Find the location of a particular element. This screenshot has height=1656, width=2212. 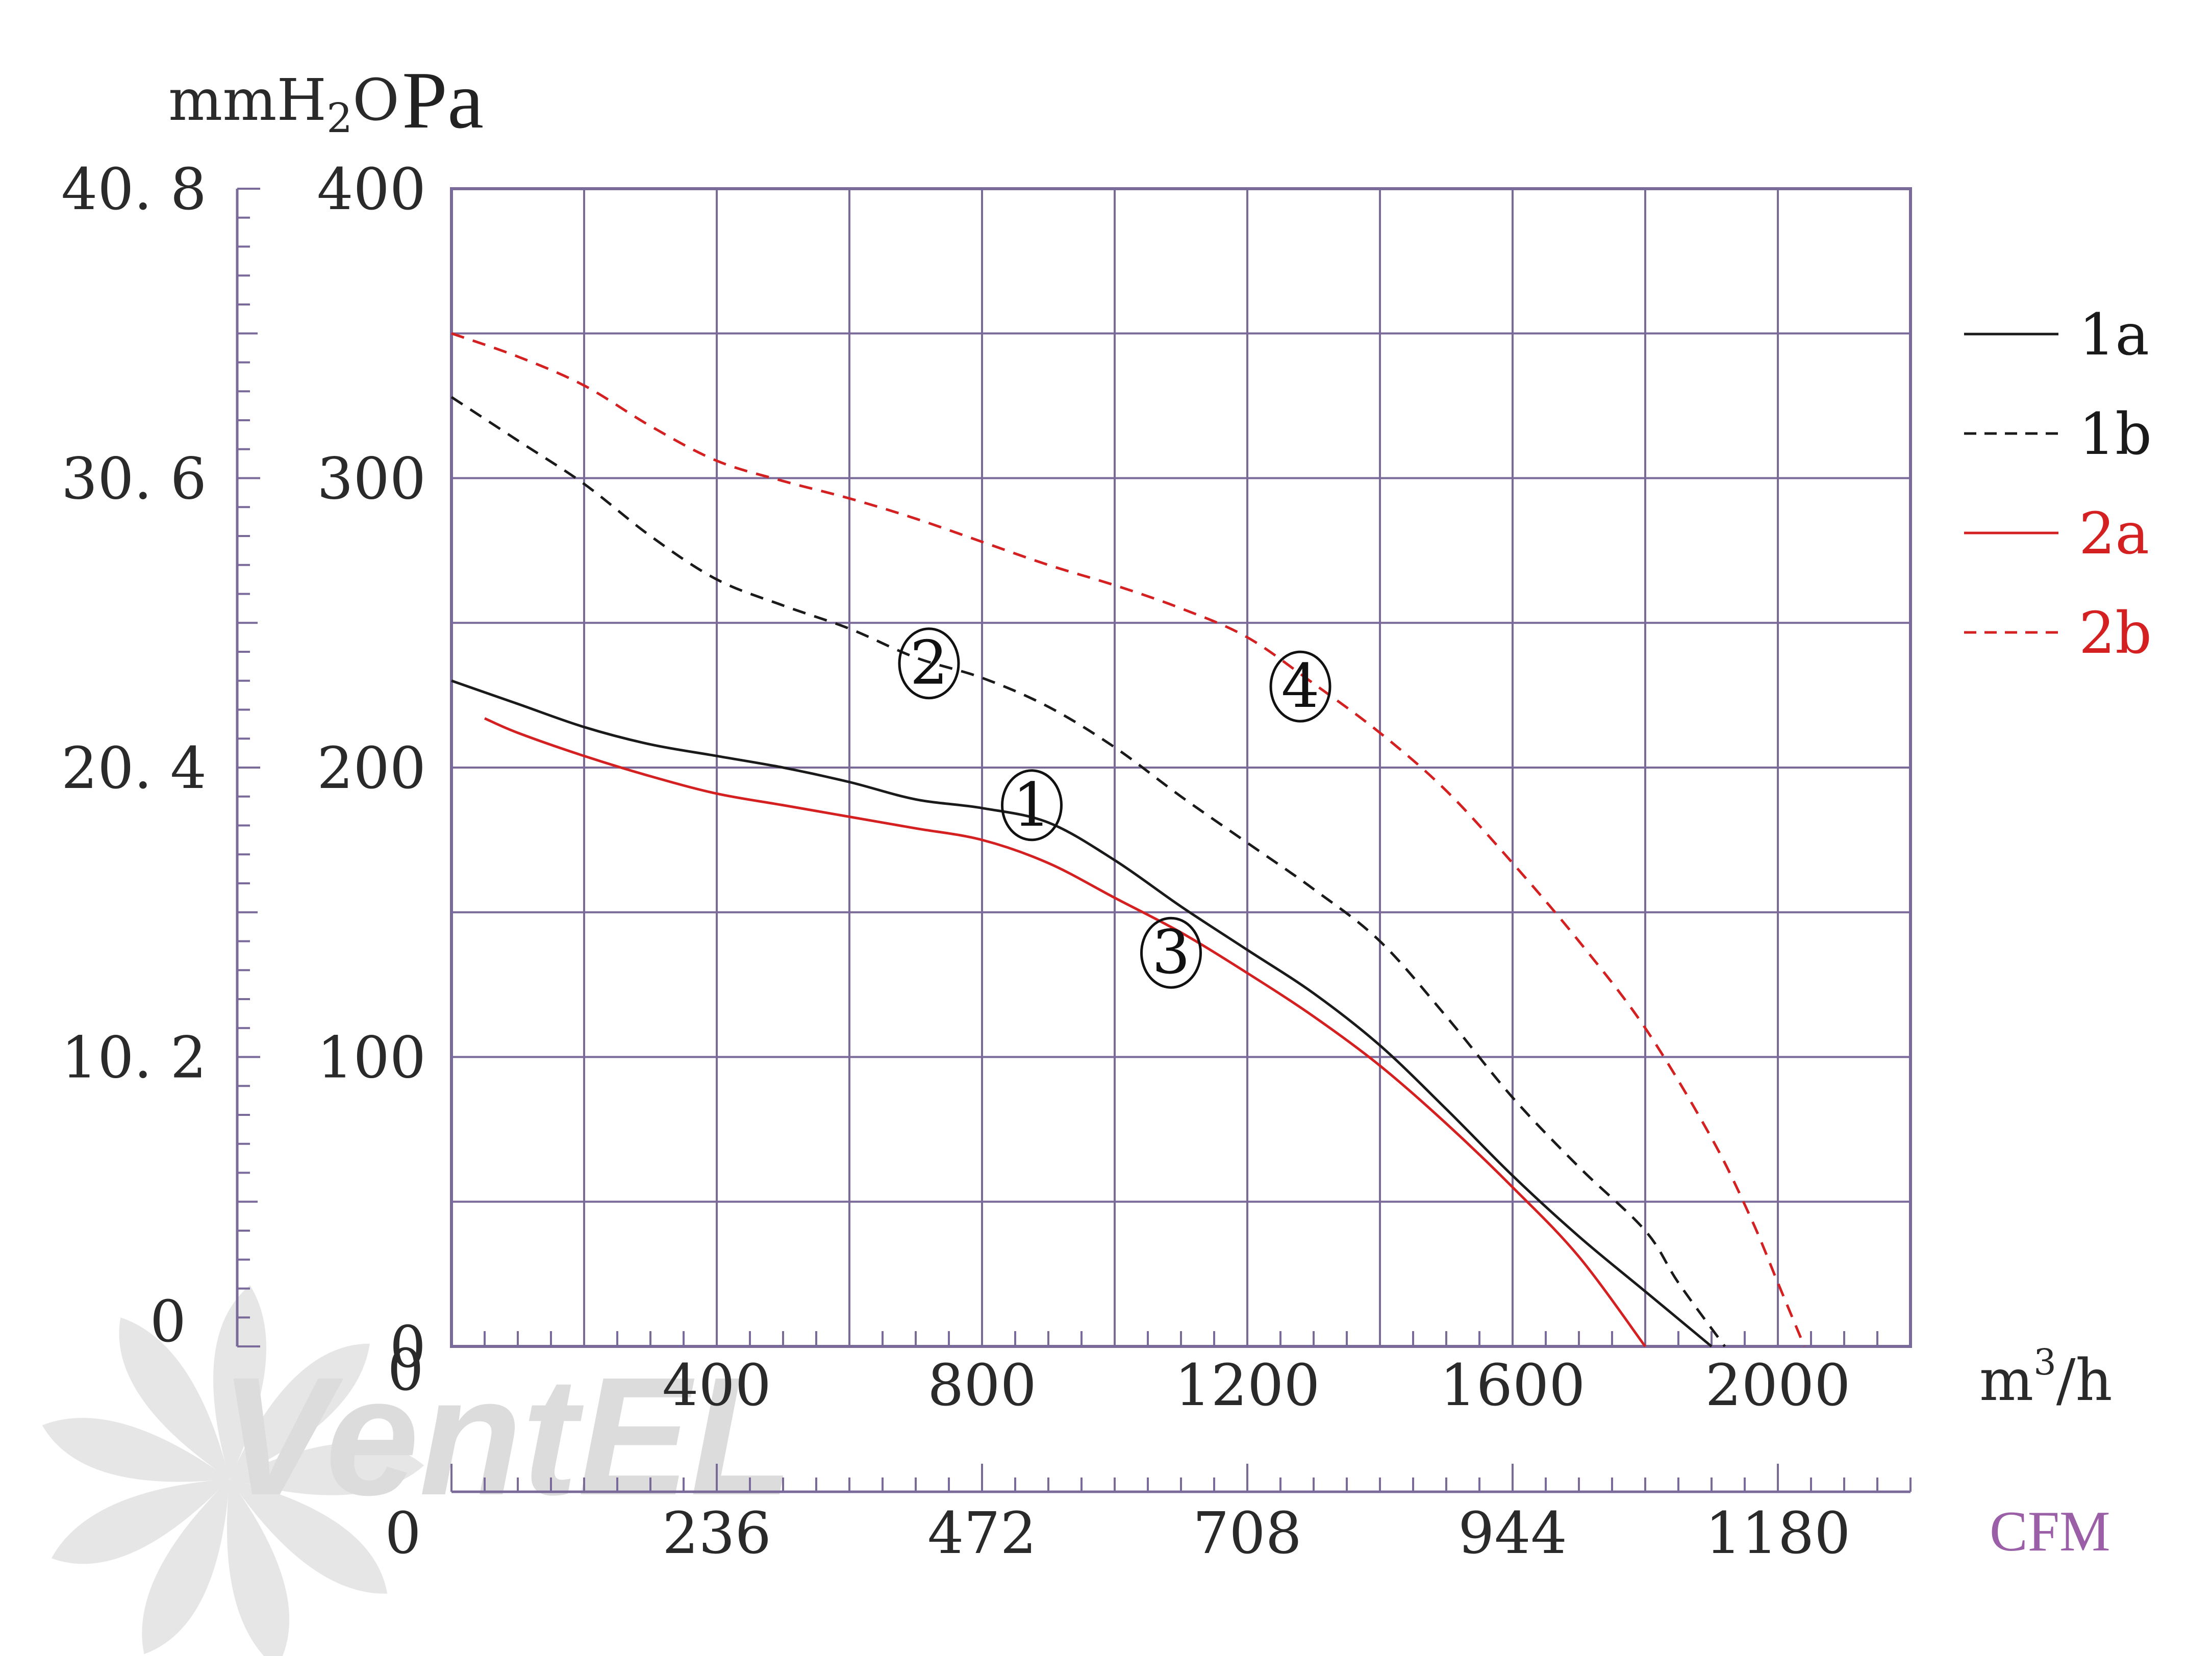

mmh2o-tick-label: 40. 8 is located at coordinates (134, 190).